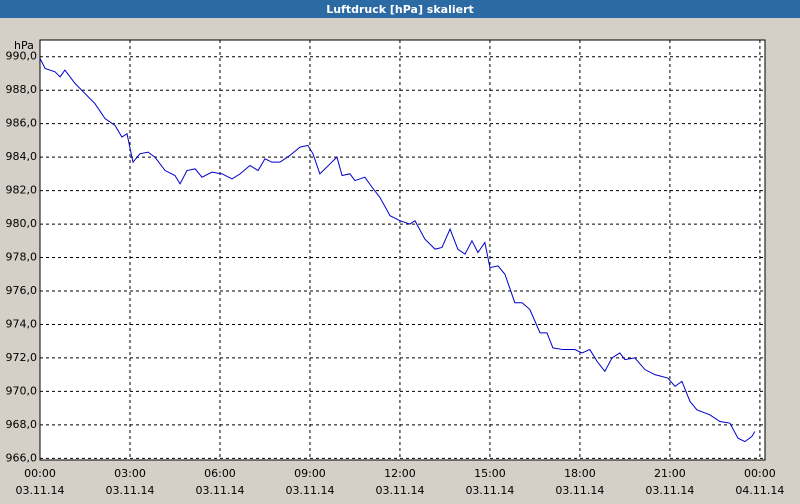  I want to click on y-tick-label: 984,0, so click(22, 156).